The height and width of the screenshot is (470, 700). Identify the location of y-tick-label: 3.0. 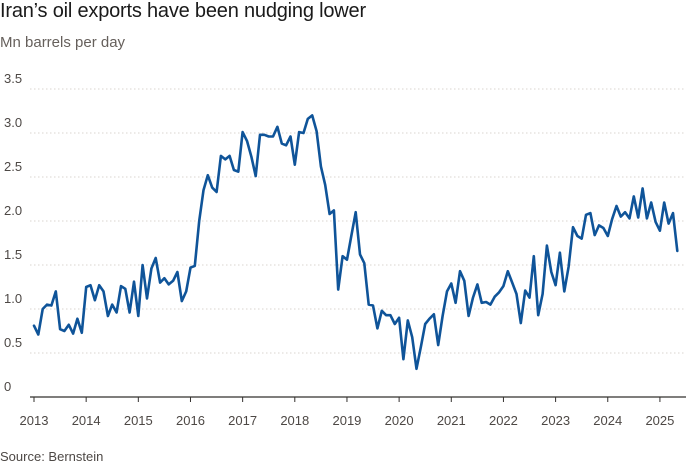
(13, 122).